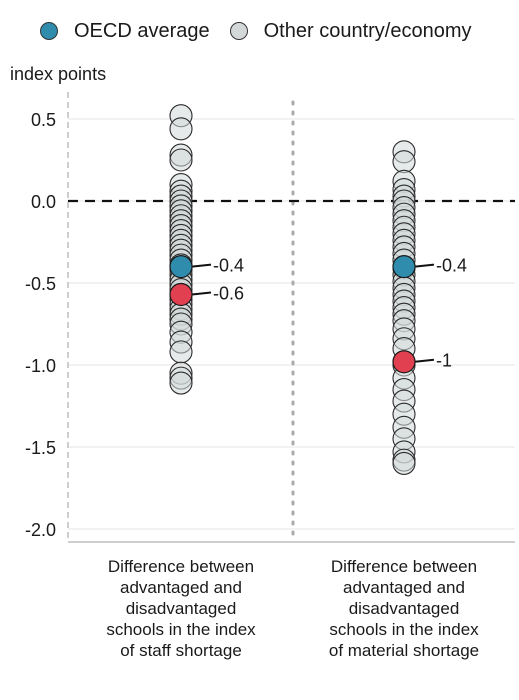  I want to click on y-tick-label: 0.5, so click(43, 120).